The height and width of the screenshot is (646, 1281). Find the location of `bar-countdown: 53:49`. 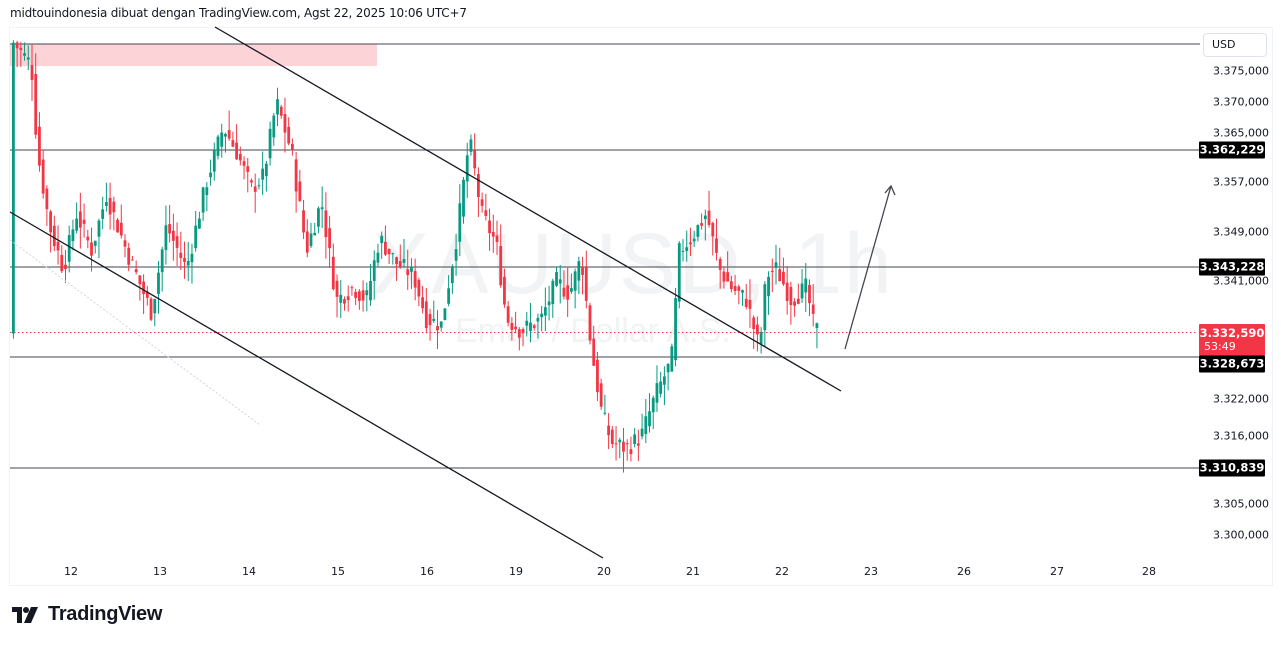

bar-countdown: 53:49 is located at coordinates (1220, 346).